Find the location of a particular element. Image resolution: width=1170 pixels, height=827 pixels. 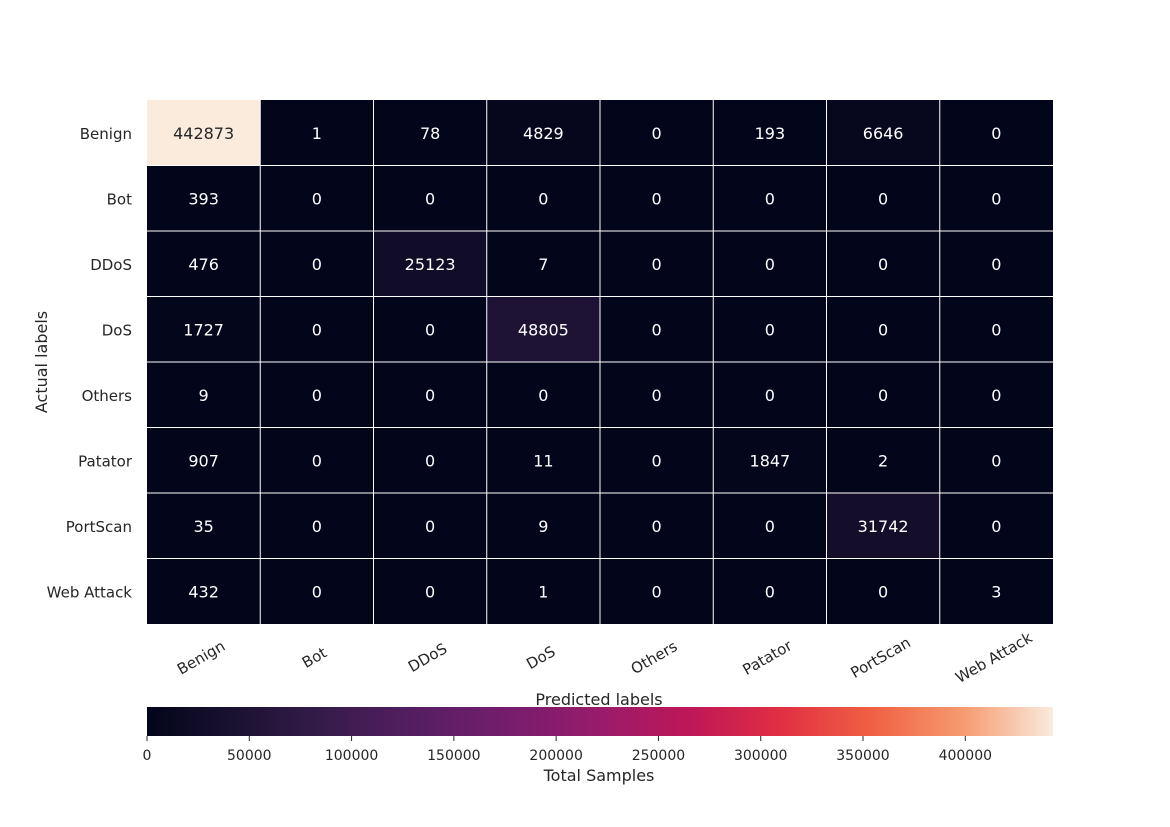

cell-value-label: 476 is located at coordinates (203, 264).